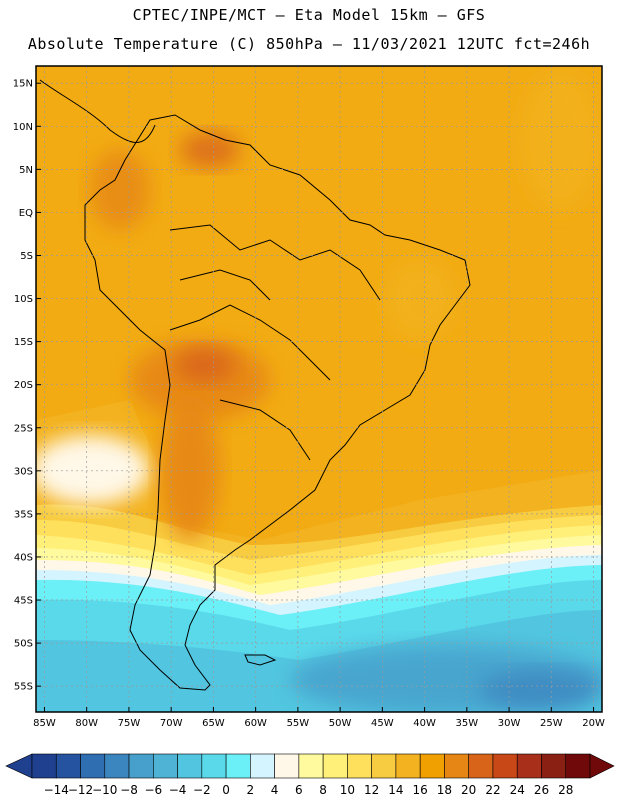 This screenshot has width=618, height=800. What do you see at coordinates (56, 790) in the screenshot?
I see `colorbar-label: −14` at bounding box center [56, 790].